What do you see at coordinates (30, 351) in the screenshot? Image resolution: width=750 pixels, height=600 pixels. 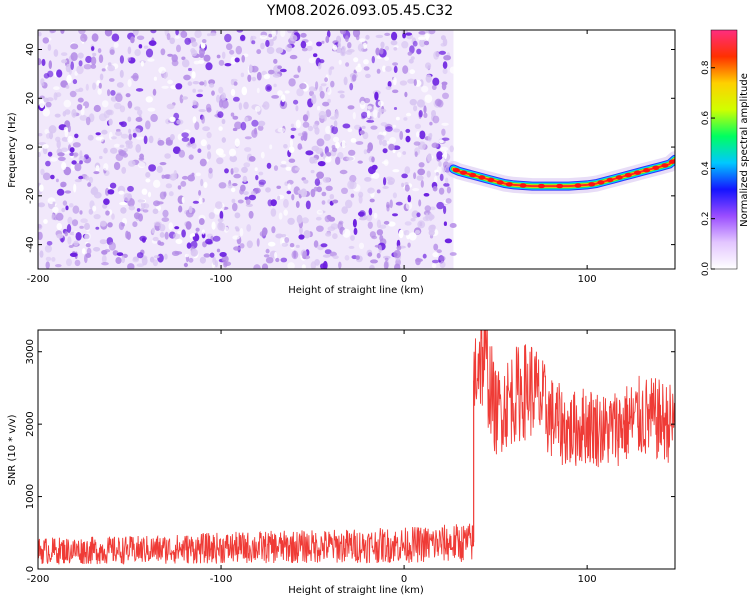 I see `snr-y-tick-label: 3000` at bounding box center [30, 351].